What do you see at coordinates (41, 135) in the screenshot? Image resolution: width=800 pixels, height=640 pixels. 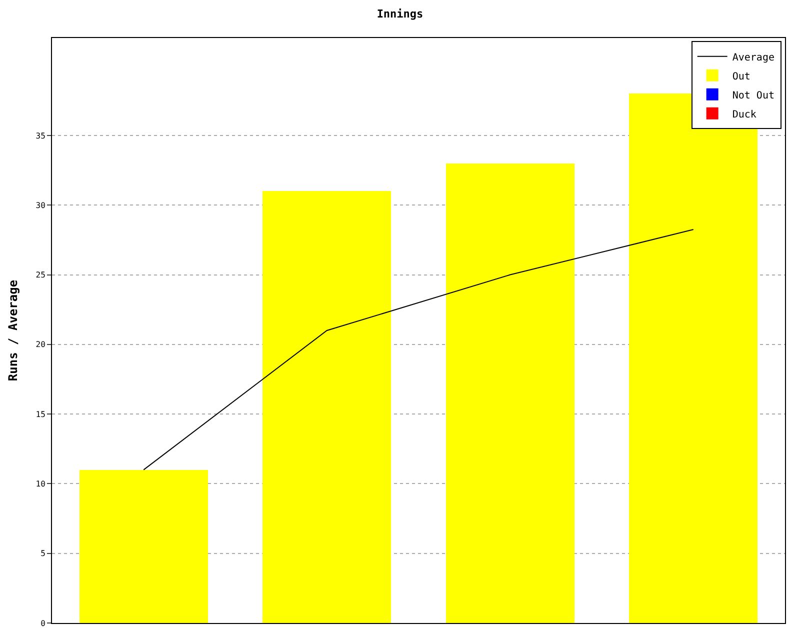 I see `y-tick-label: 35` at bounding box center [41, 135].